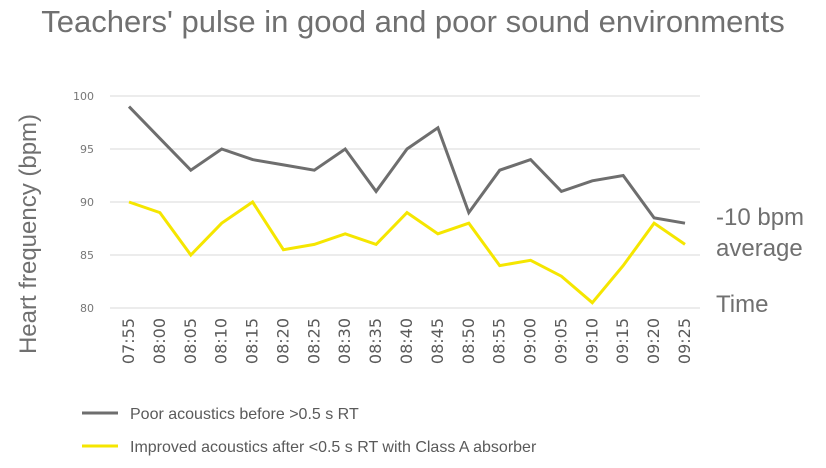 The image size is (826, 468). I want to click on x-tick-label: 09:15, so click(622, 341).